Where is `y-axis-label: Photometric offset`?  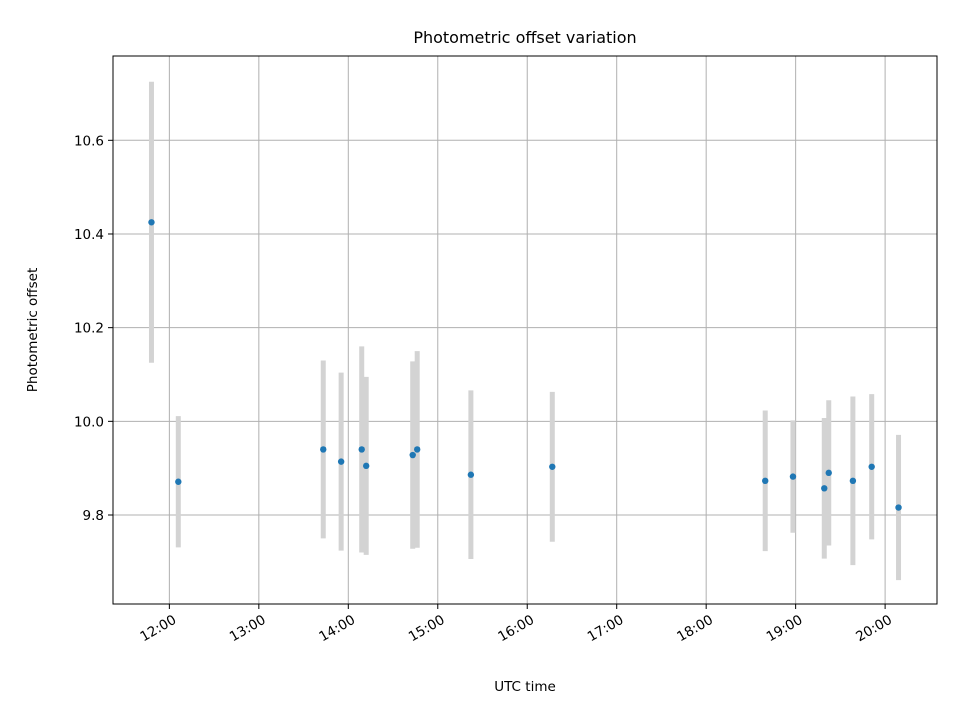
y-axis-label: Photometric offset is located at coordinates (33, 330).